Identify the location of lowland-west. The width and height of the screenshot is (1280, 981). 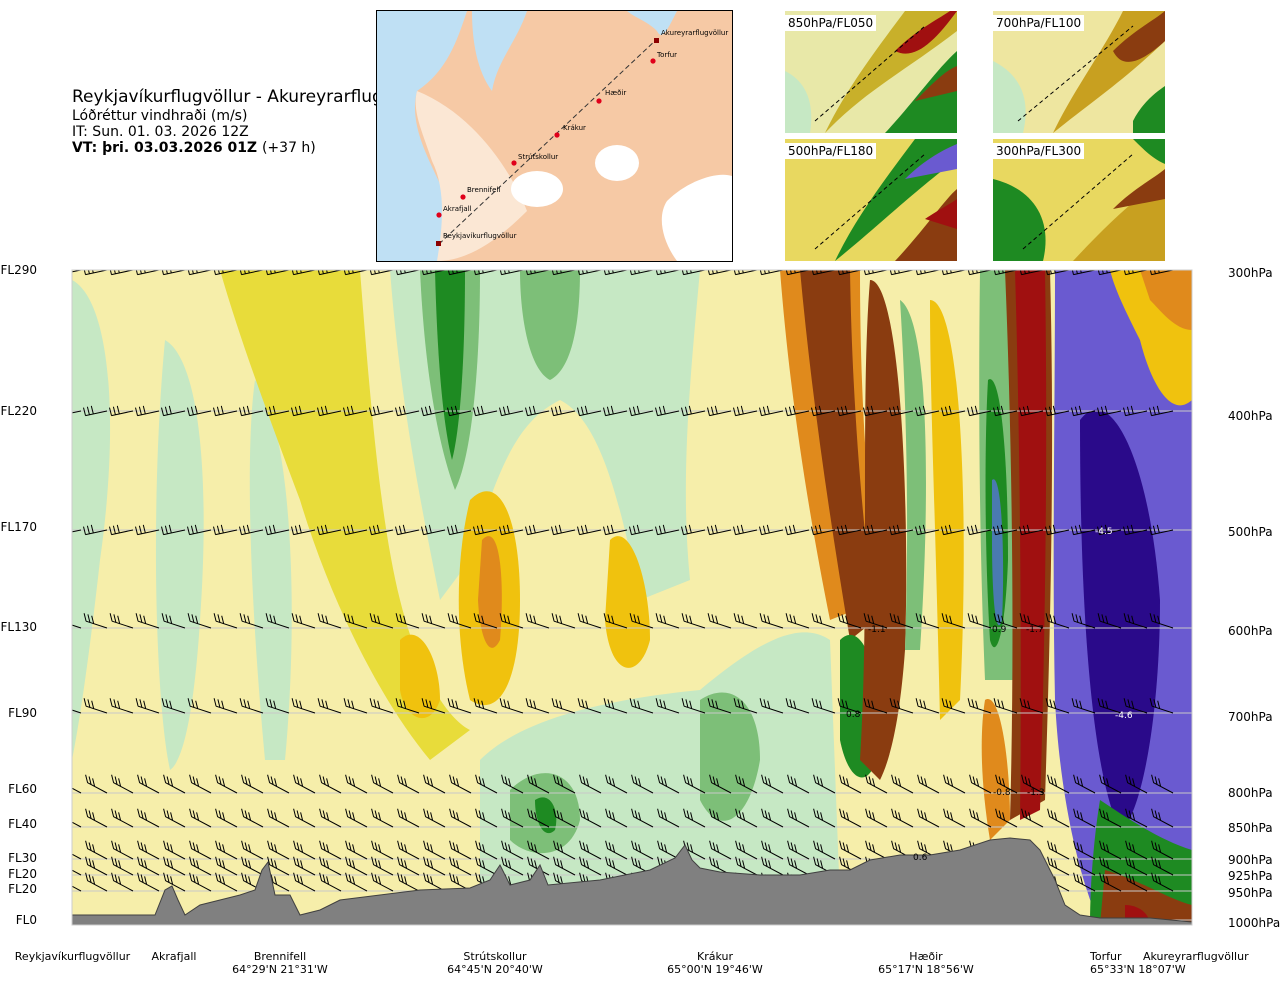
(471, 176).